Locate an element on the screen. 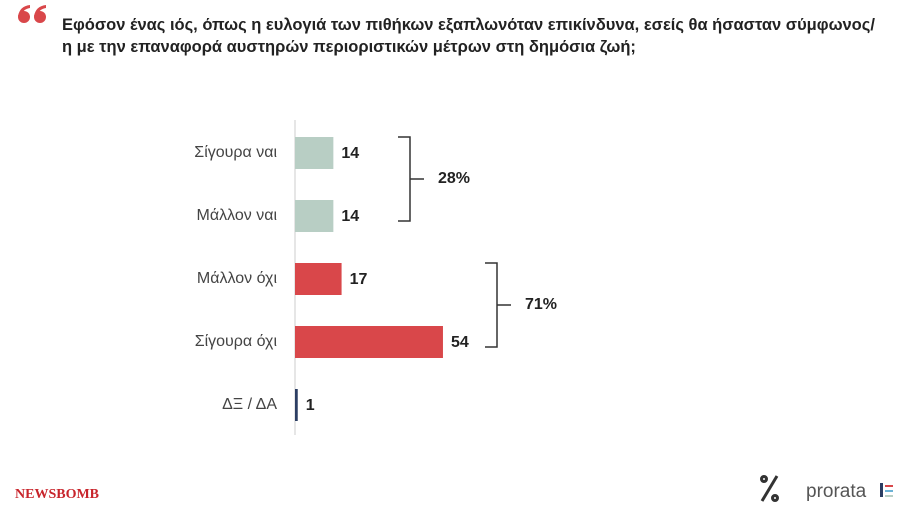  percent-icon is located at coordinates (769, 488).